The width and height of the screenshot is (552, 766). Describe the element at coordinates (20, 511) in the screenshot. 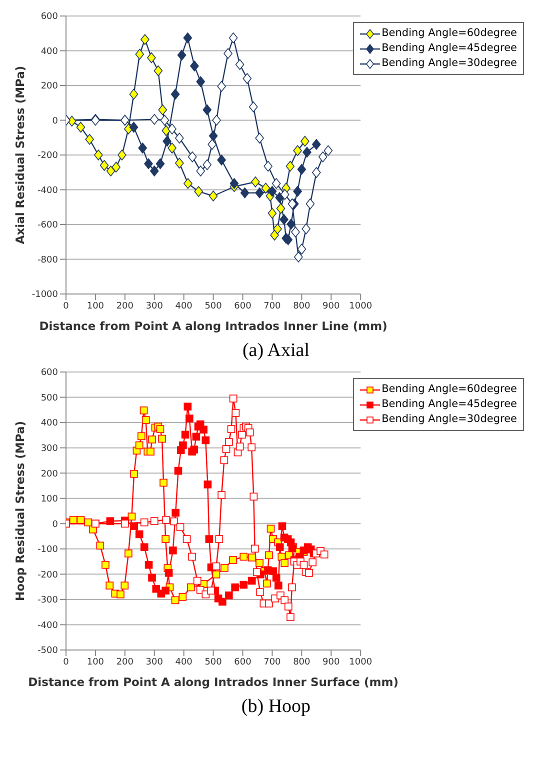

I see `y-axis-title: Hoop Residual Stress (MPa)` at that location.